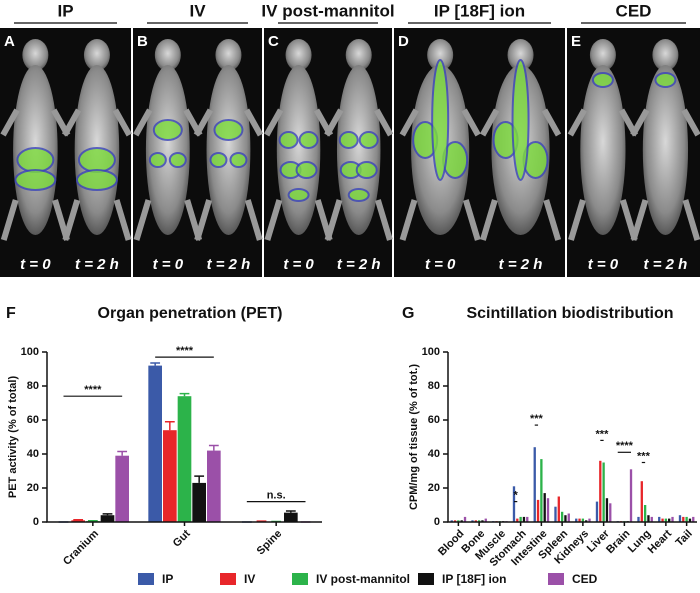  What do you see at coordinates (276, 496) in the screenshot?
I see `significance-label: n.s.` at bounding box center [276, 496].